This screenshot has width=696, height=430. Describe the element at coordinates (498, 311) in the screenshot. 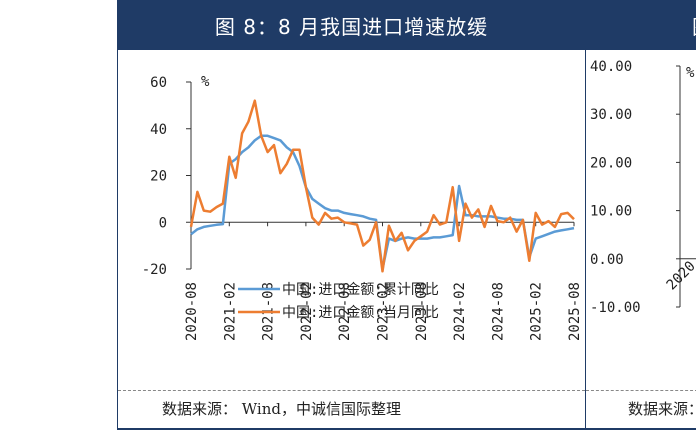

I see `x-tick-label: 2024-08` at that location.